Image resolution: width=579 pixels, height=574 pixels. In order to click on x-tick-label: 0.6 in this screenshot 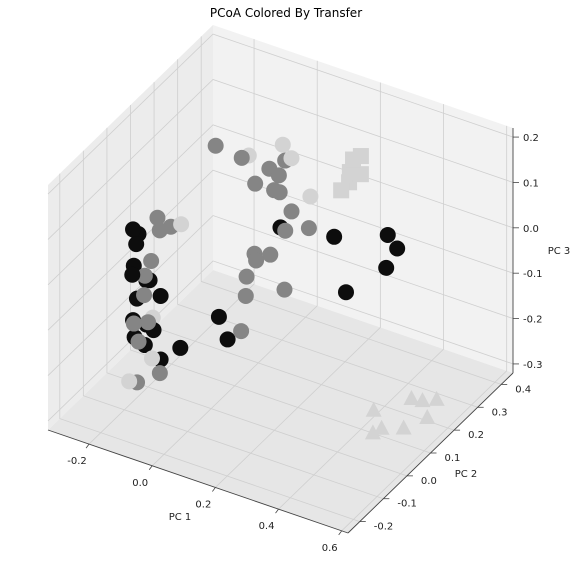, I will do `click(330, 548)`.